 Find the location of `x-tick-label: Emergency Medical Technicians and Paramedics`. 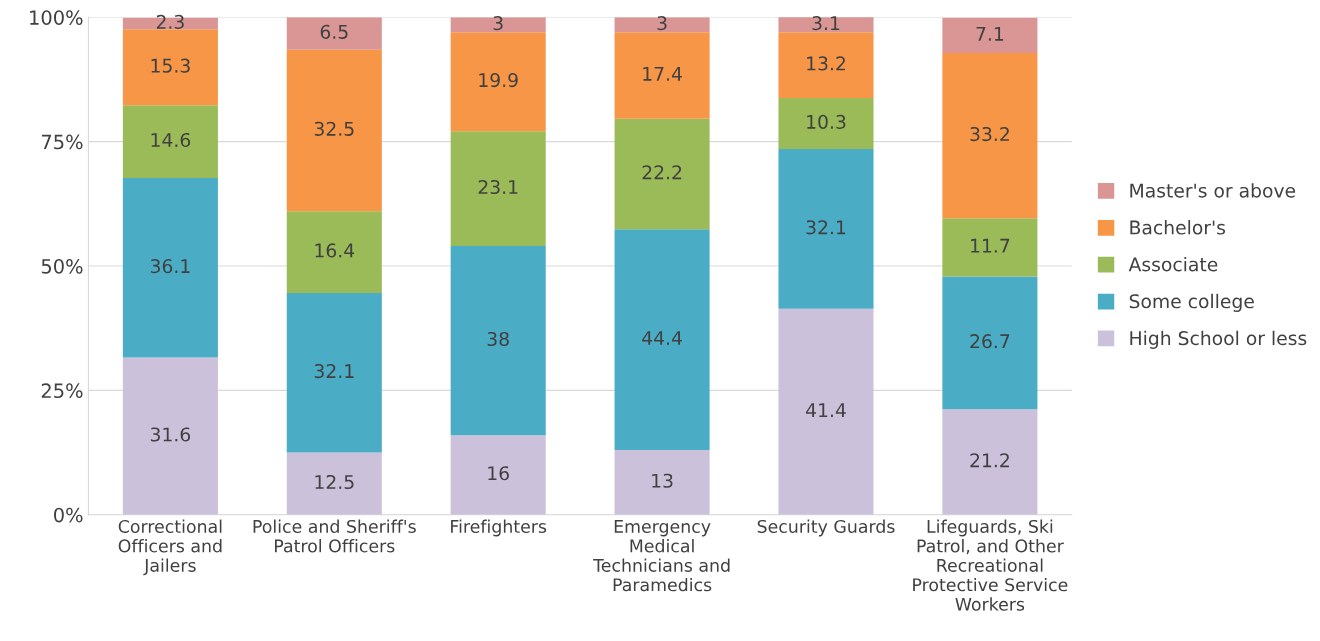

x-tick-label: Emergency Medical Technicians and Paramedics is located at coordinates (661, 556).